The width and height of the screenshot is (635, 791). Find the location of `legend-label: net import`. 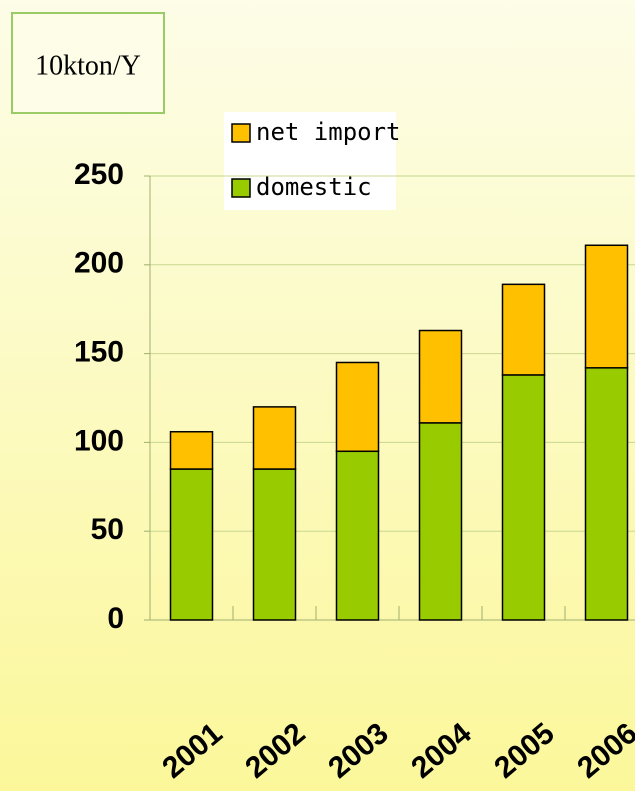

legend-label: net import is located at coordinates (328, 132).